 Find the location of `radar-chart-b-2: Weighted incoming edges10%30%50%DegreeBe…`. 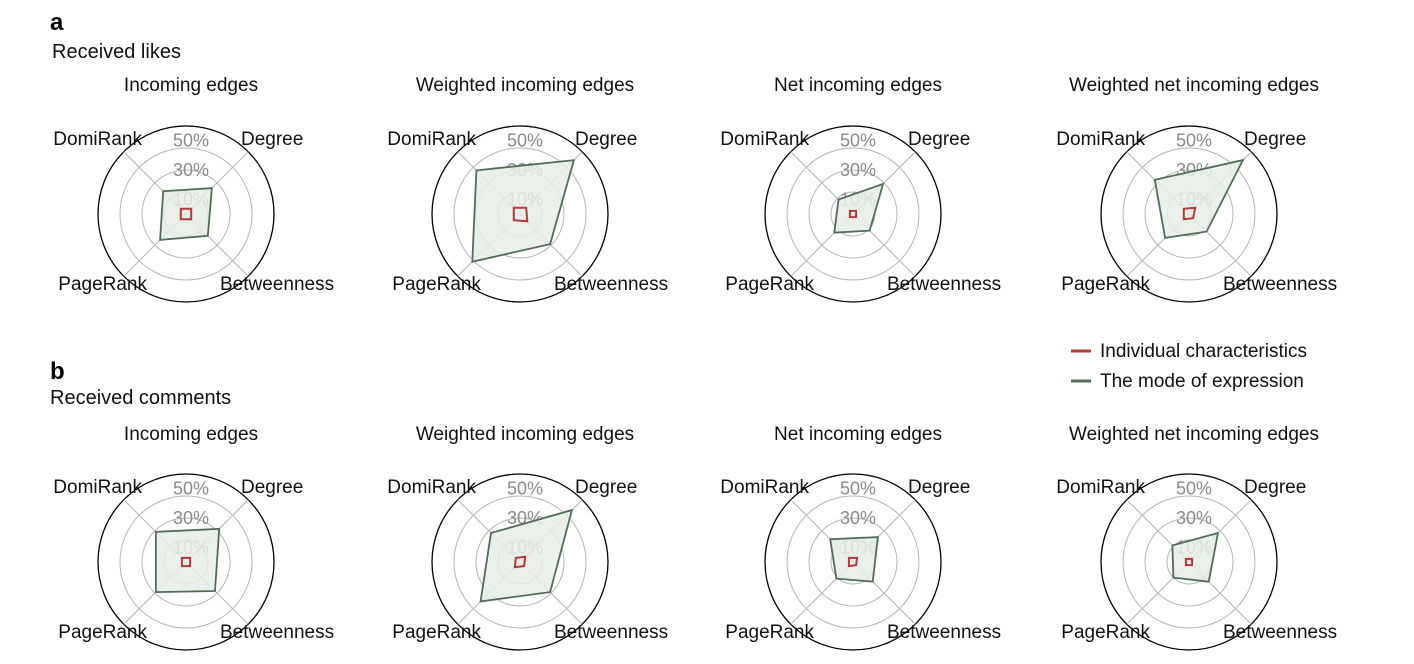

radar-chart-b-2: Weighted incoming edges10%30%50%DegreeBe… is located at coordinates (527, 537).